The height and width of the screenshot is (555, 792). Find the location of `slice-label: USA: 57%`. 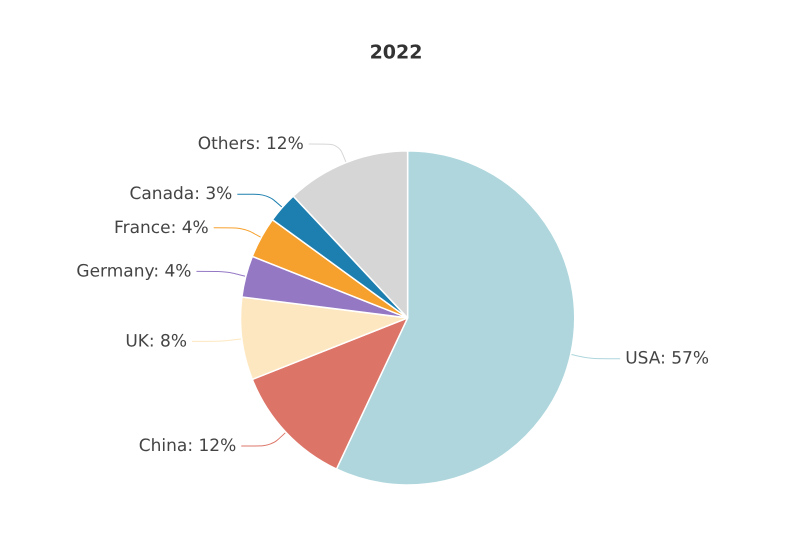

slice-label: USA: 57% is located at coordinates (667, 358).